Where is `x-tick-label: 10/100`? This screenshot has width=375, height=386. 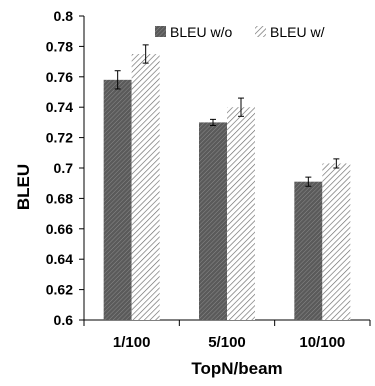 x-tick-label: 10/100 is located at coordinates (322, 342).